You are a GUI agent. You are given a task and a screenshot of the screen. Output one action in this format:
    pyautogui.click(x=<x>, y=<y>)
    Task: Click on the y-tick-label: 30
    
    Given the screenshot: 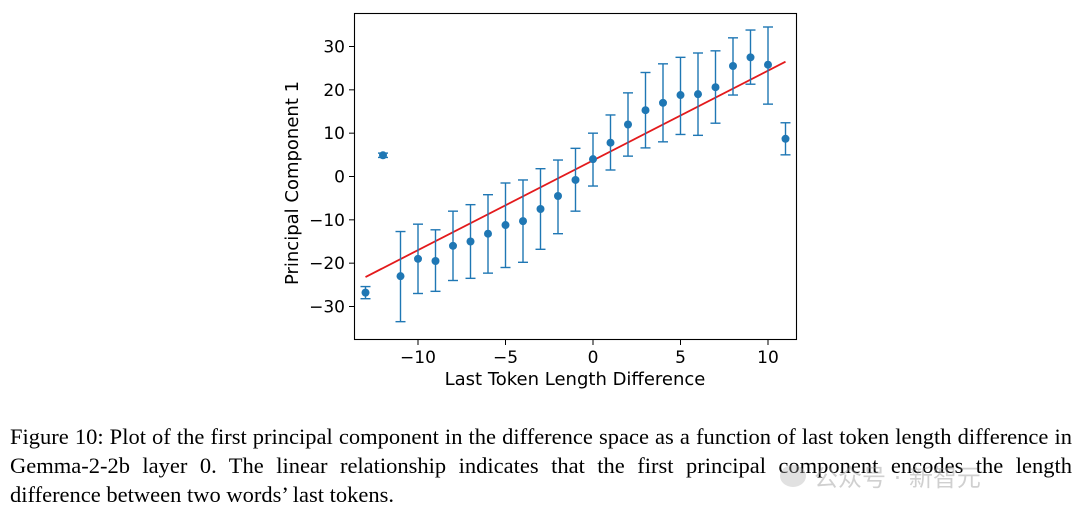 What is the action you would take?
    pyautogui.click(x=334, y=48)
    